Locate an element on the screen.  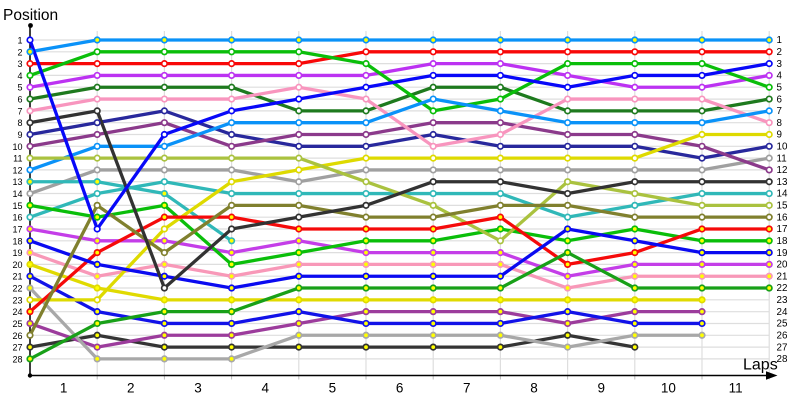
svg-text: Laps is located at coordinates (760, 365).